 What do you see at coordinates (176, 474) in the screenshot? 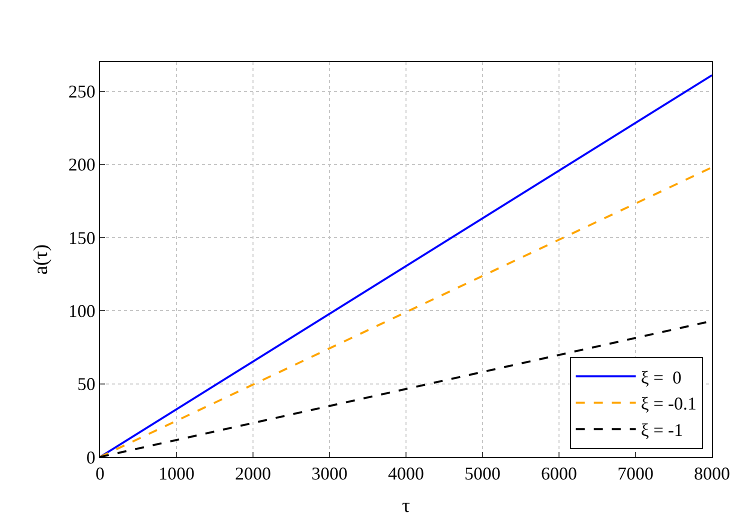
I see `x-tick-label: 1000` at bounding box center [176, 474].